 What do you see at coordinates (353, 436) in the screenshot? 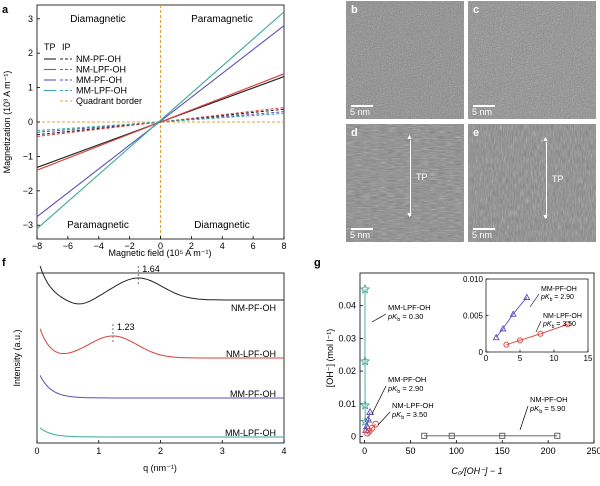
I see `y-tick-label: 0` at bounding box center [353, 436].